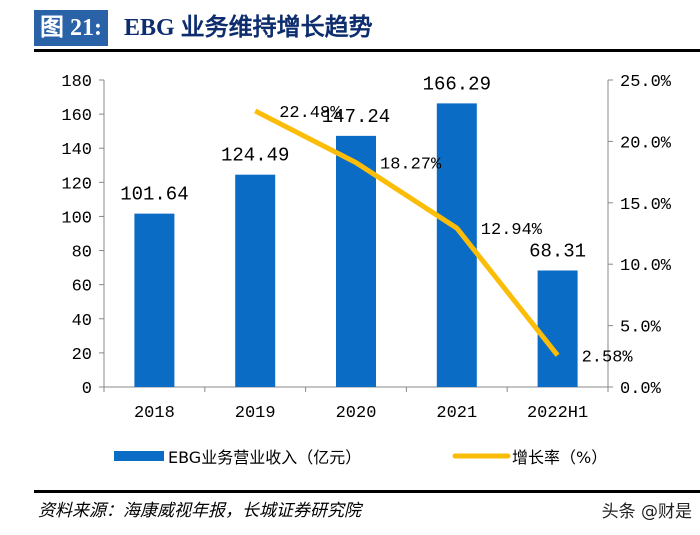 The height and width of the screenshot is (535, 700). What do you see at coordinates (641, 328) in the screenshot?
I see `right-tick-label: 5.0%` at bounding box center [641, 328].